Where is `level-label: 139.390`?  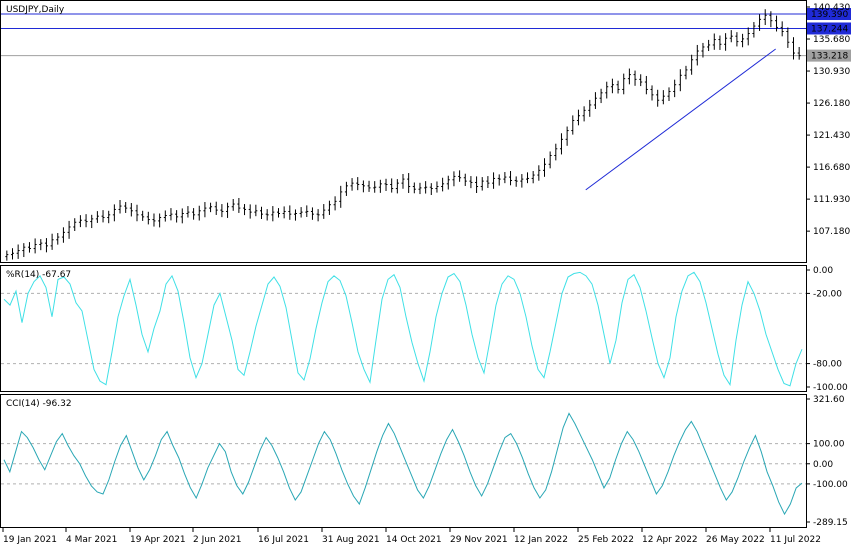
level-label: 139.390 is located at coordinates (829, 15).